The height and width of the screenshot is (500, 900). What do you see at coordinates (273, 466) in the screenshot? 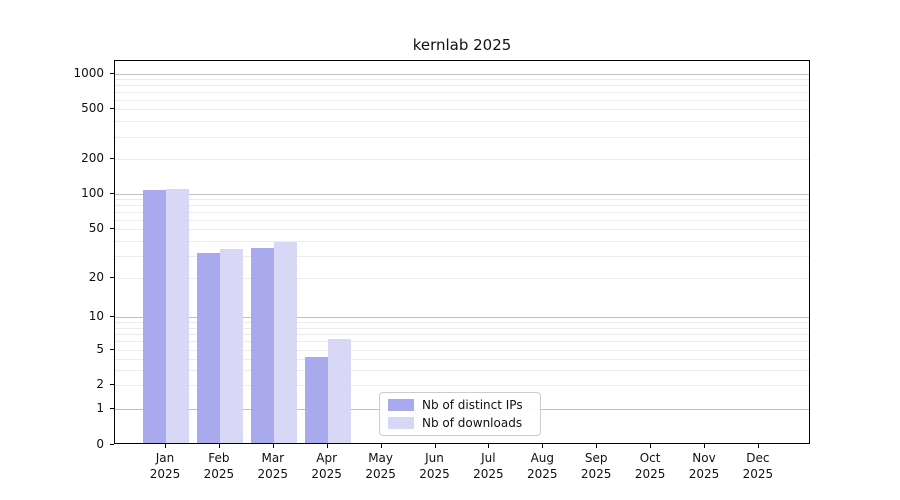
I see `x-tick-label: Mar 2025` at bounding box center [273, 466].